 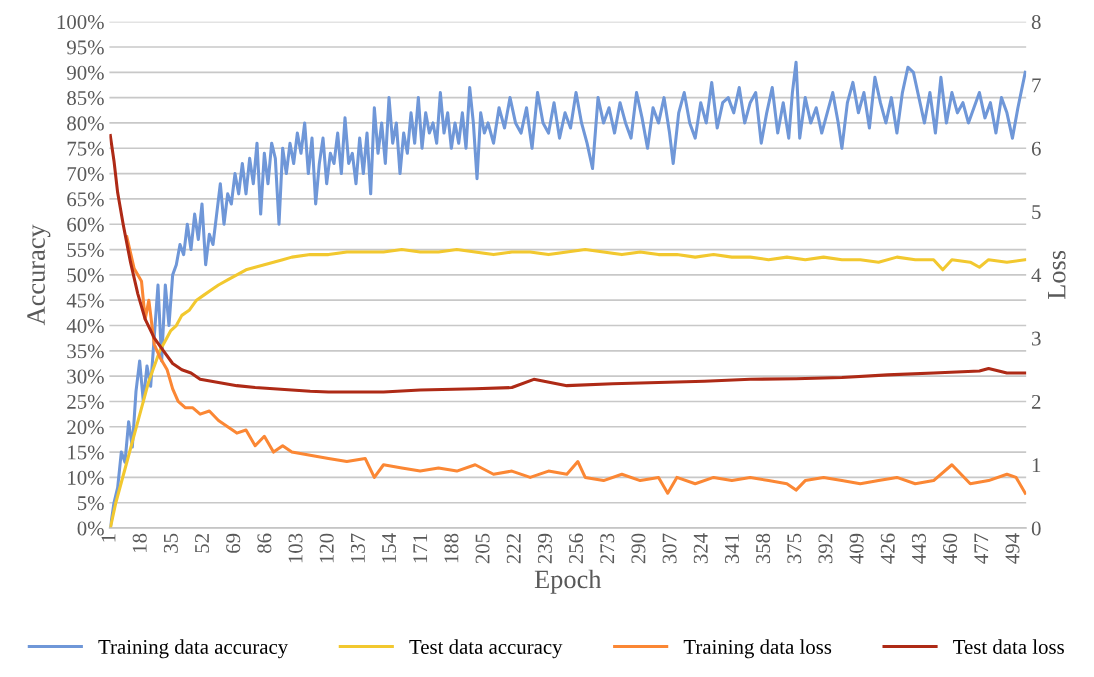 I want to click on x-tick-label: 409, so click(x=856, y=548).